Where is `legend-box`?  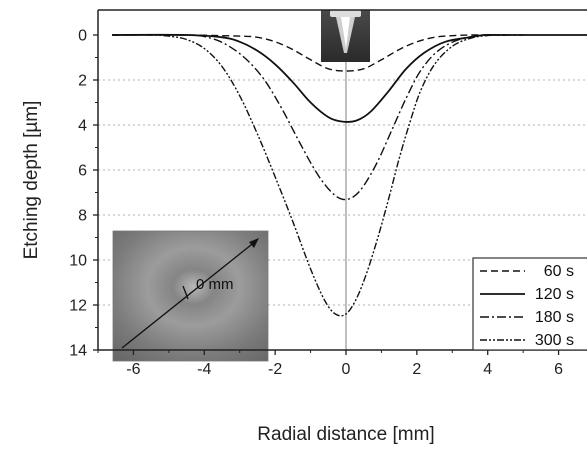 legend-box is located at coordinates (529, 304).